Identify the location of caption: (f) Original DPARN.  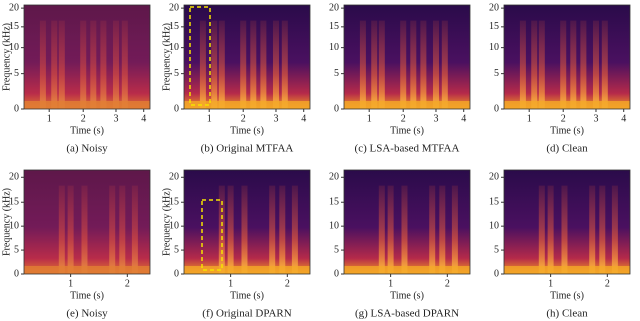
(246, 314).